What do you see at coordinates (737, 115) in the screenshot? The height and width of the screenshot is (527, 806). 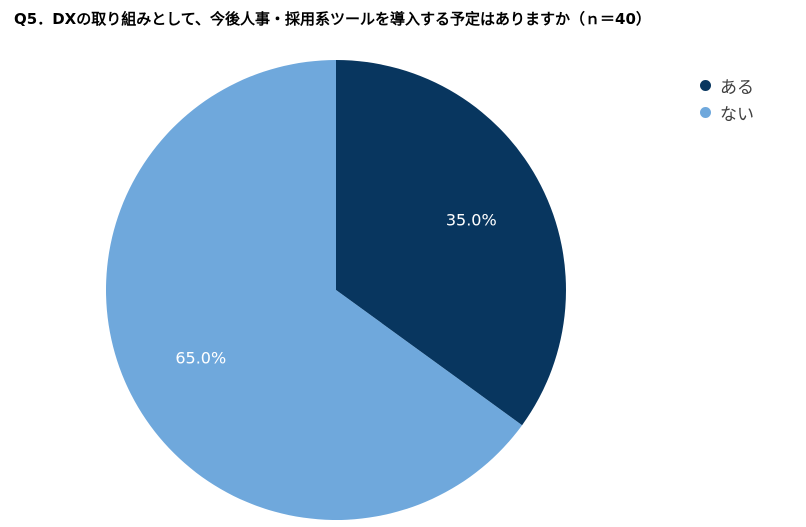 I see `legend-label-nai: ない` at bounding box center [737, 115].